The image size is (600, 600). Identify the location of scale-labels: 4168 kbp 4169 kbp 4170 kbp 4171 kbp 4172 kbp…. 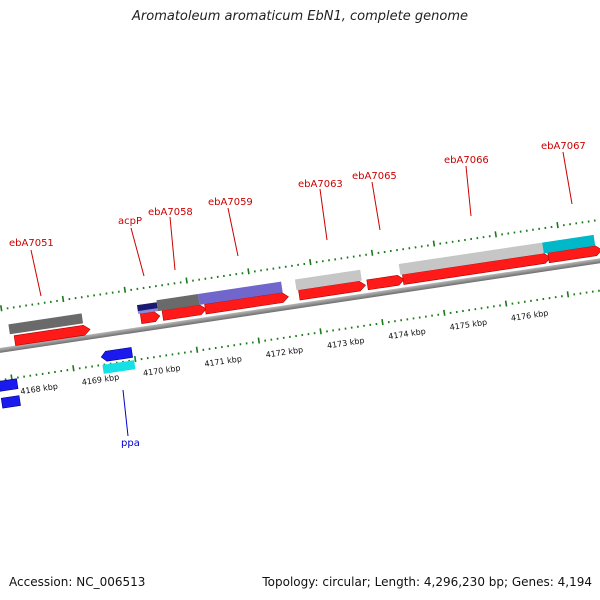
(284, 352).